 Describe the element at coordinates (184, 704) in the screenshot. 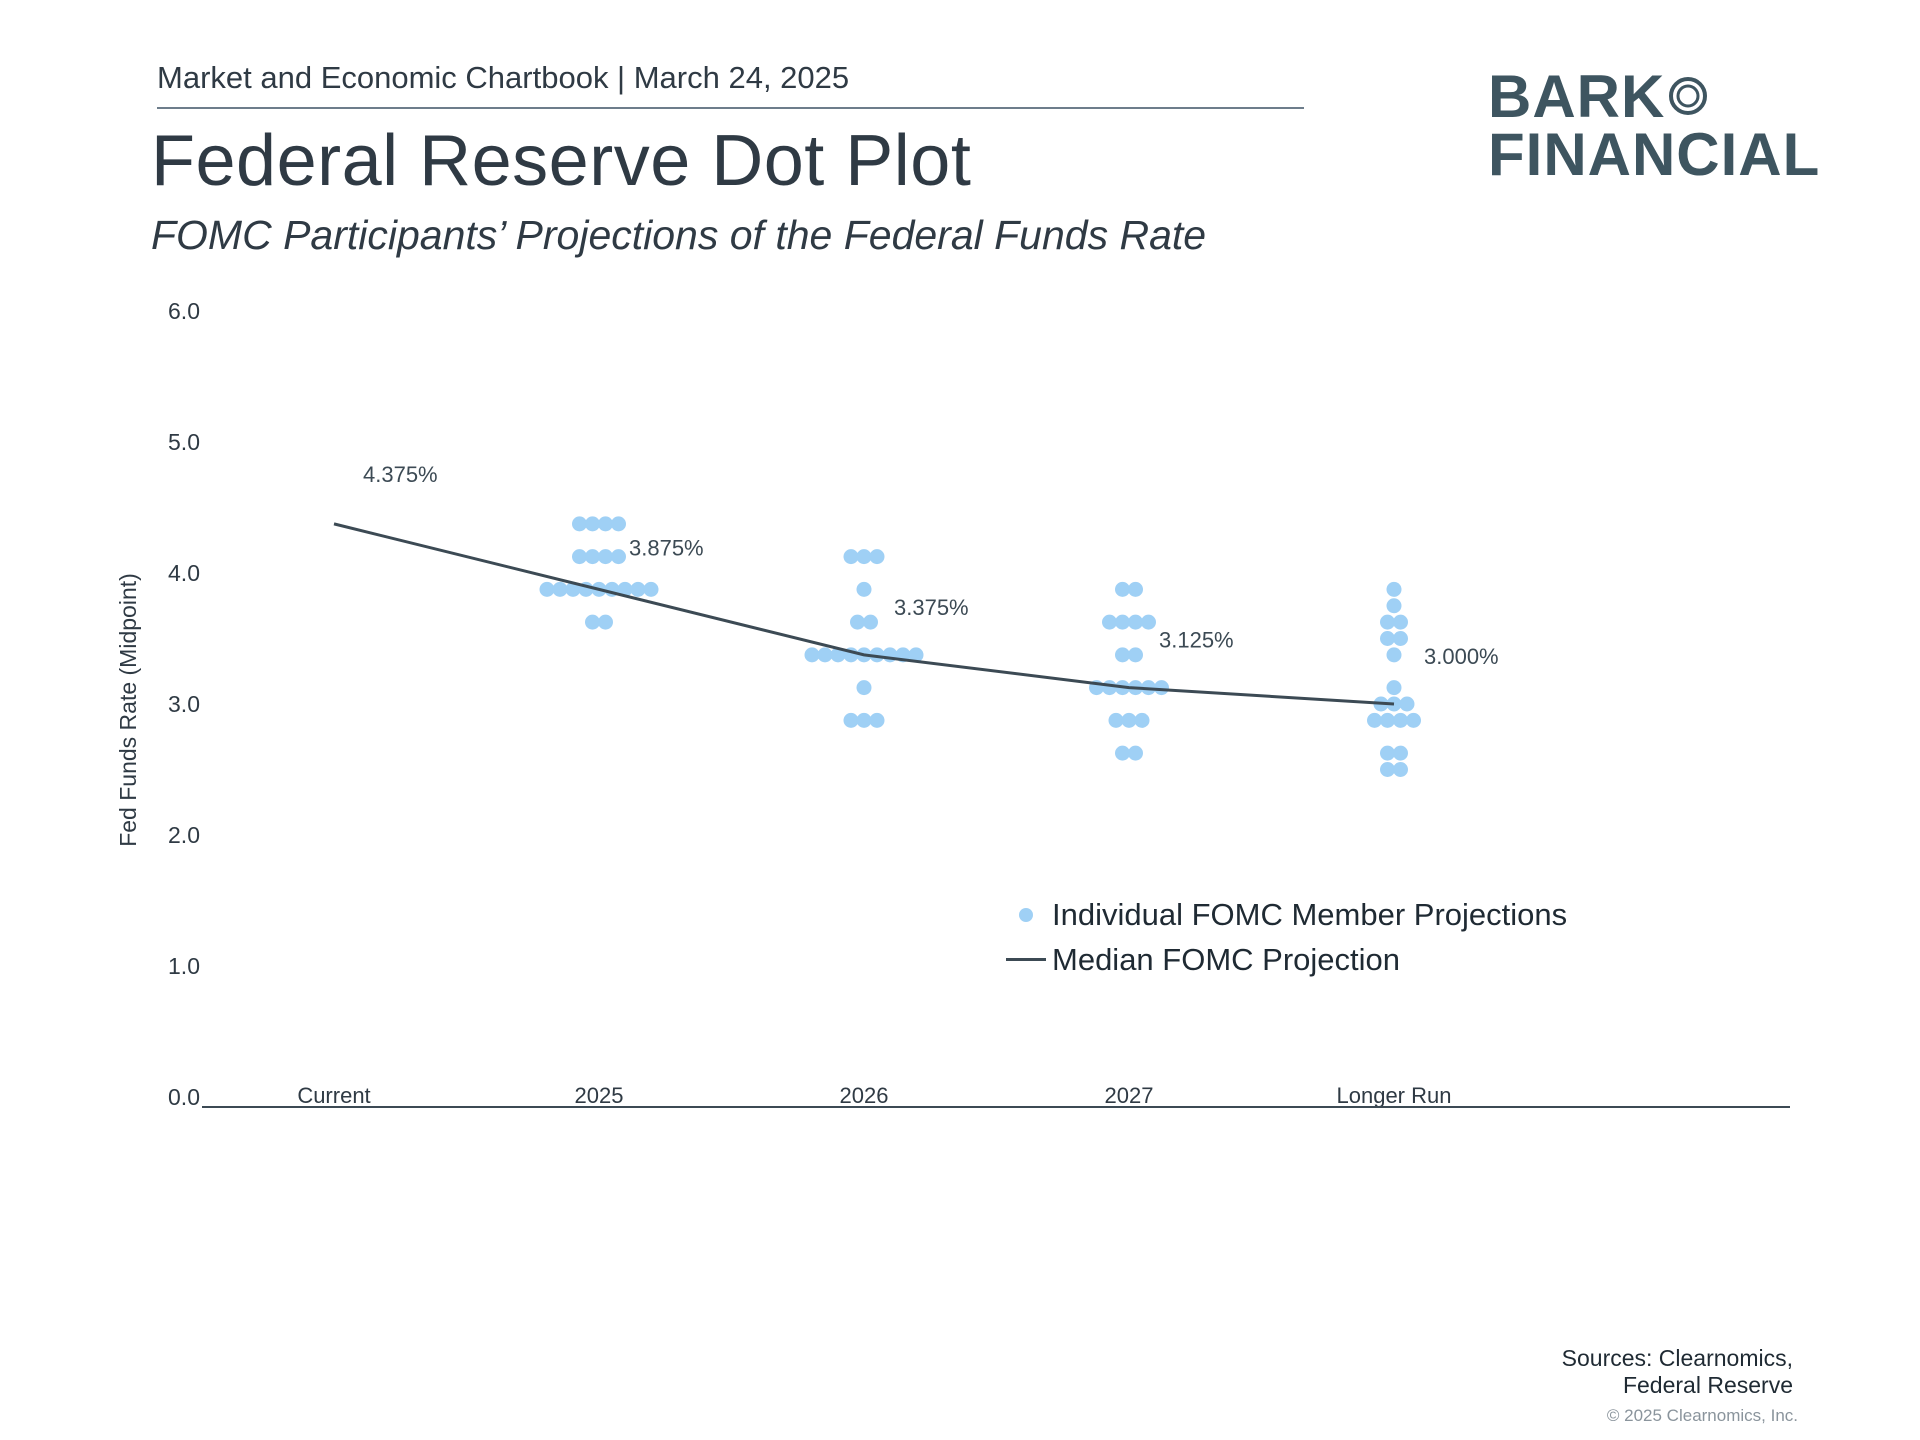

I see `y-tick-label: 3.0` at that location.